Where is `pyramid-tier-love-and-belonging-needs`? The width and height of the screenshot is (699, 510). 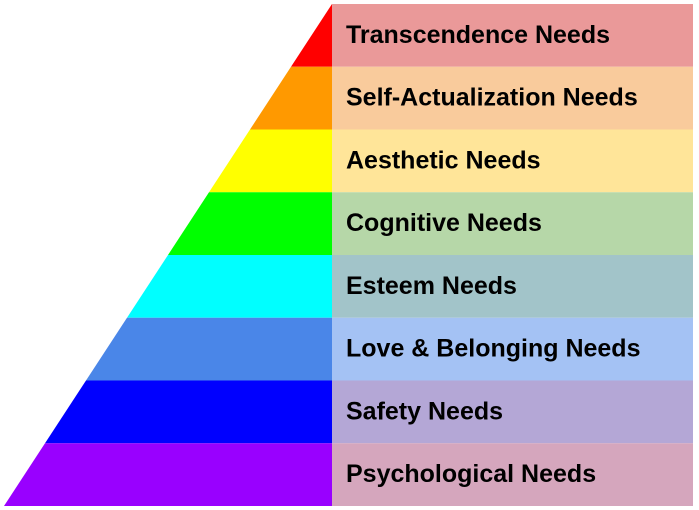 pyramid-tier-love-and-belonging-needs is located at coordinates (209, 349).